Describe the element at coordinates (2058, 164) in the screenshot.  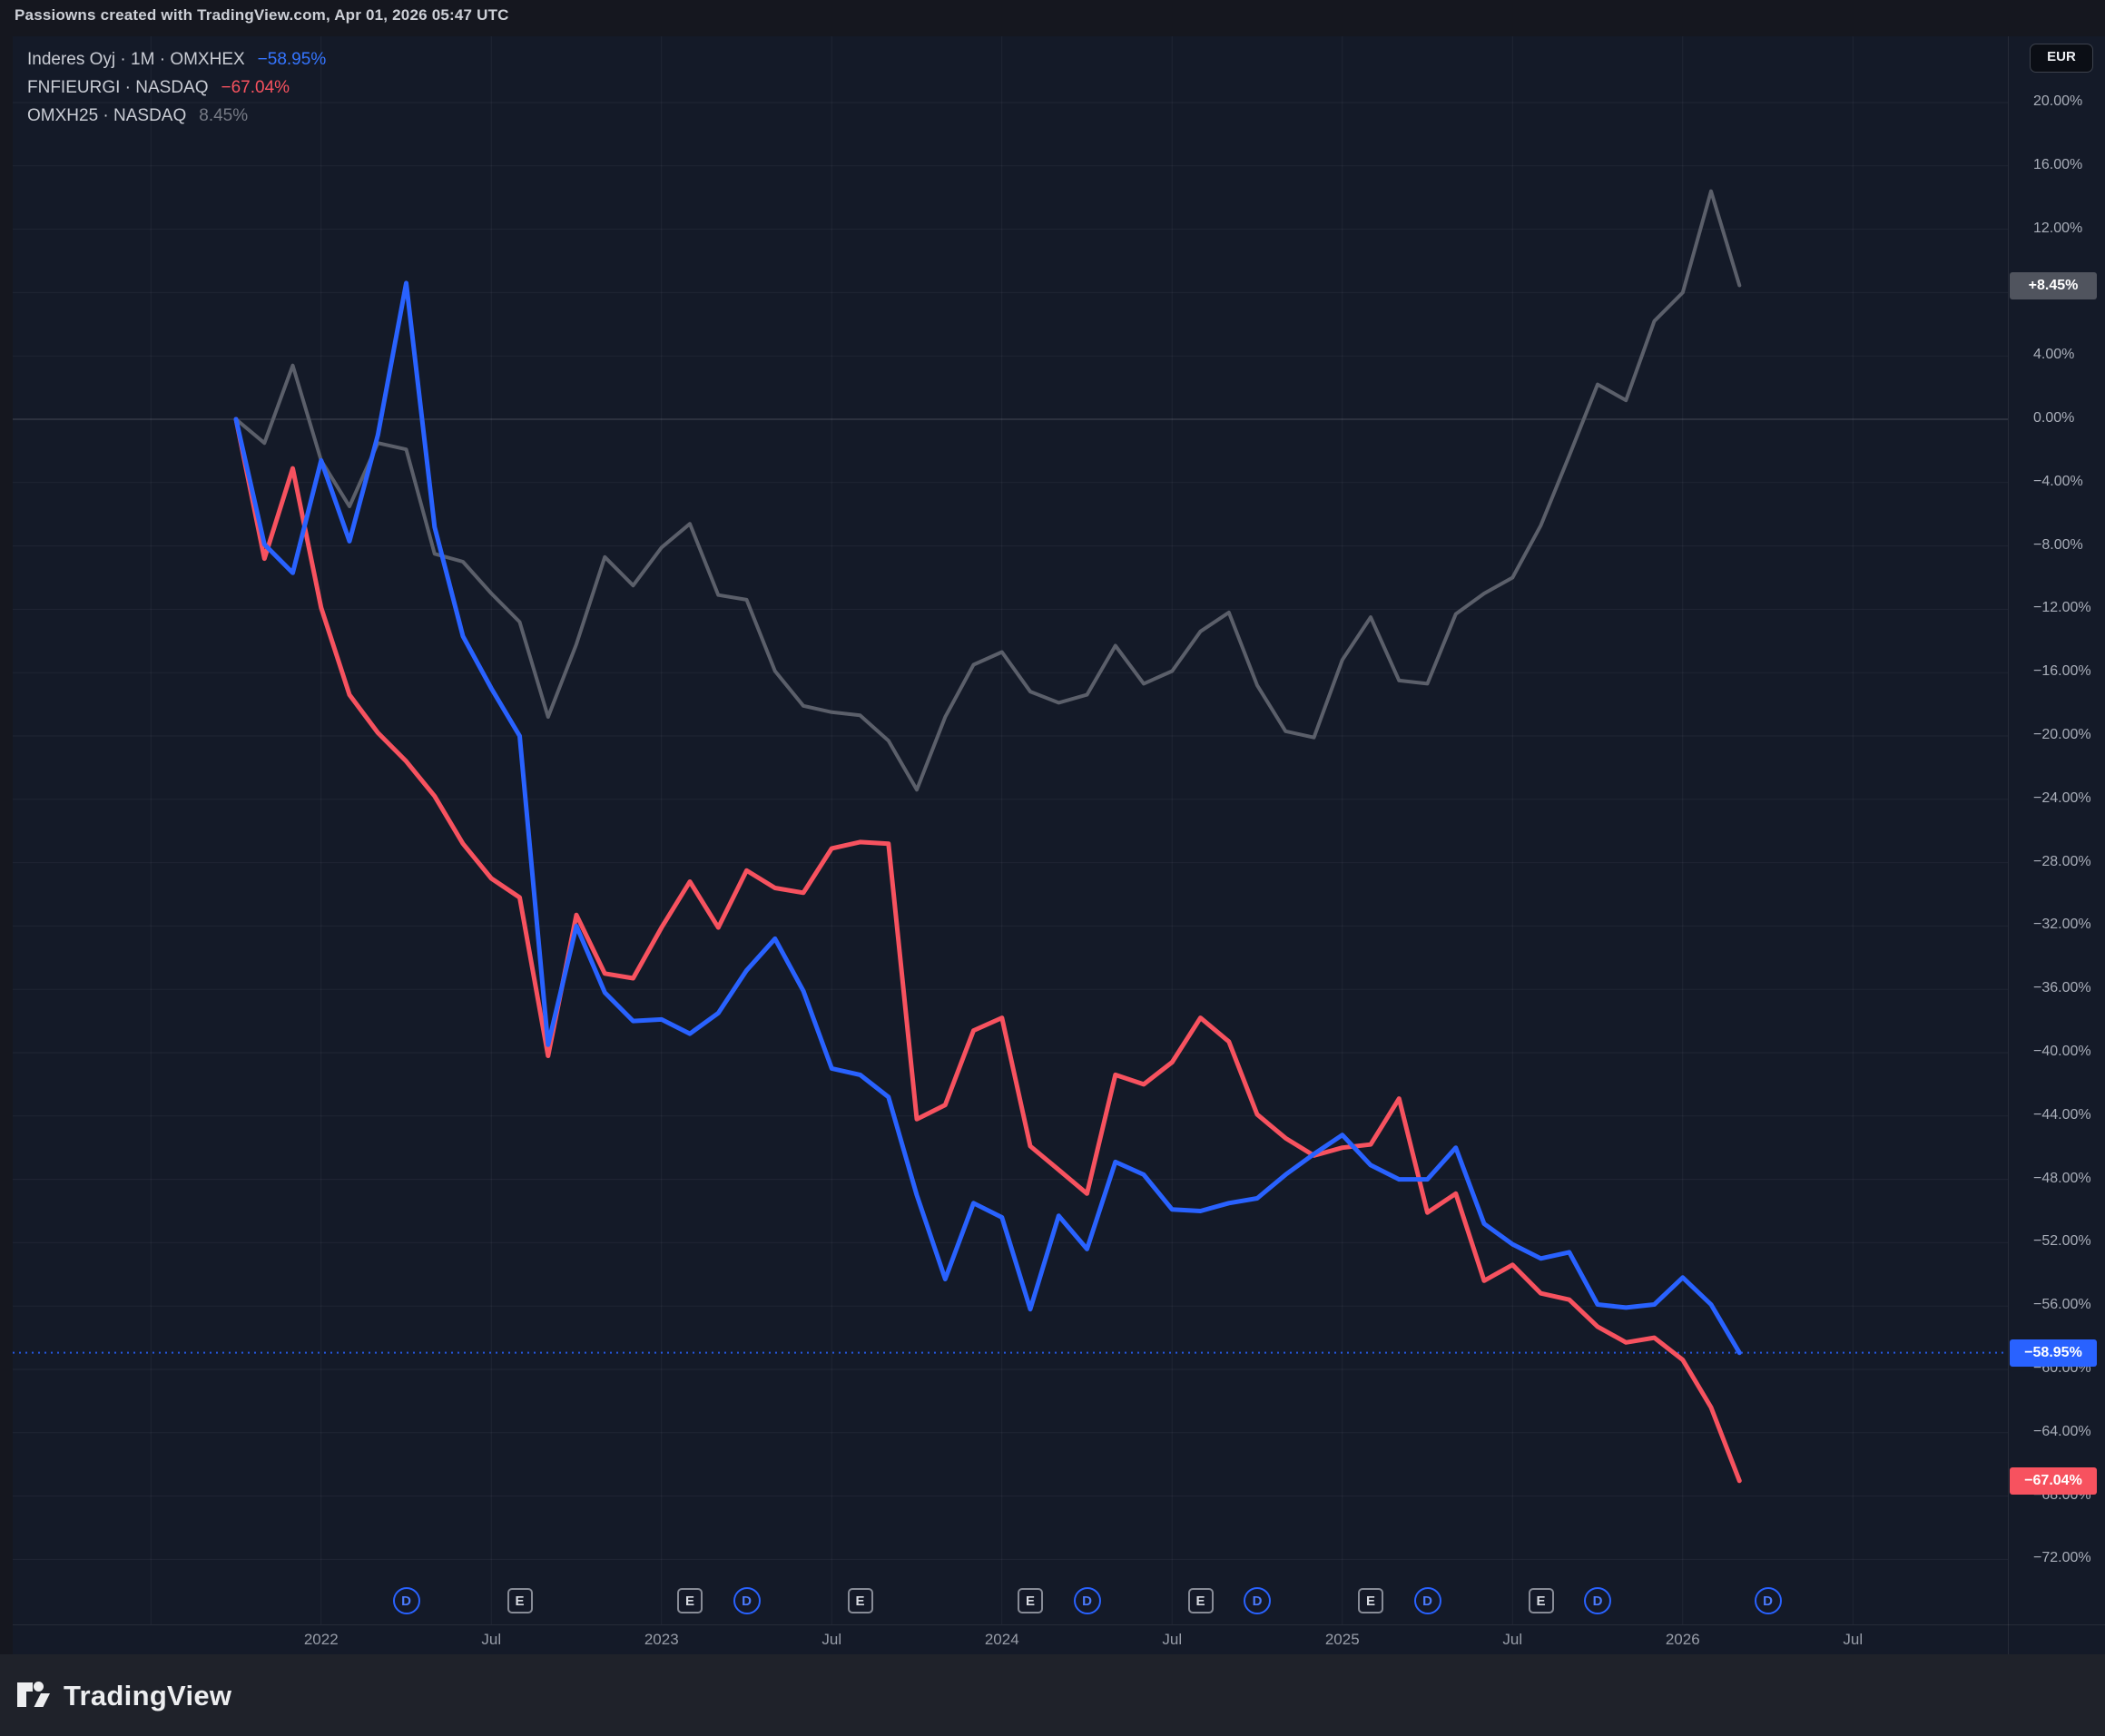
I see `y-axis-label: 16.00%` at that location.